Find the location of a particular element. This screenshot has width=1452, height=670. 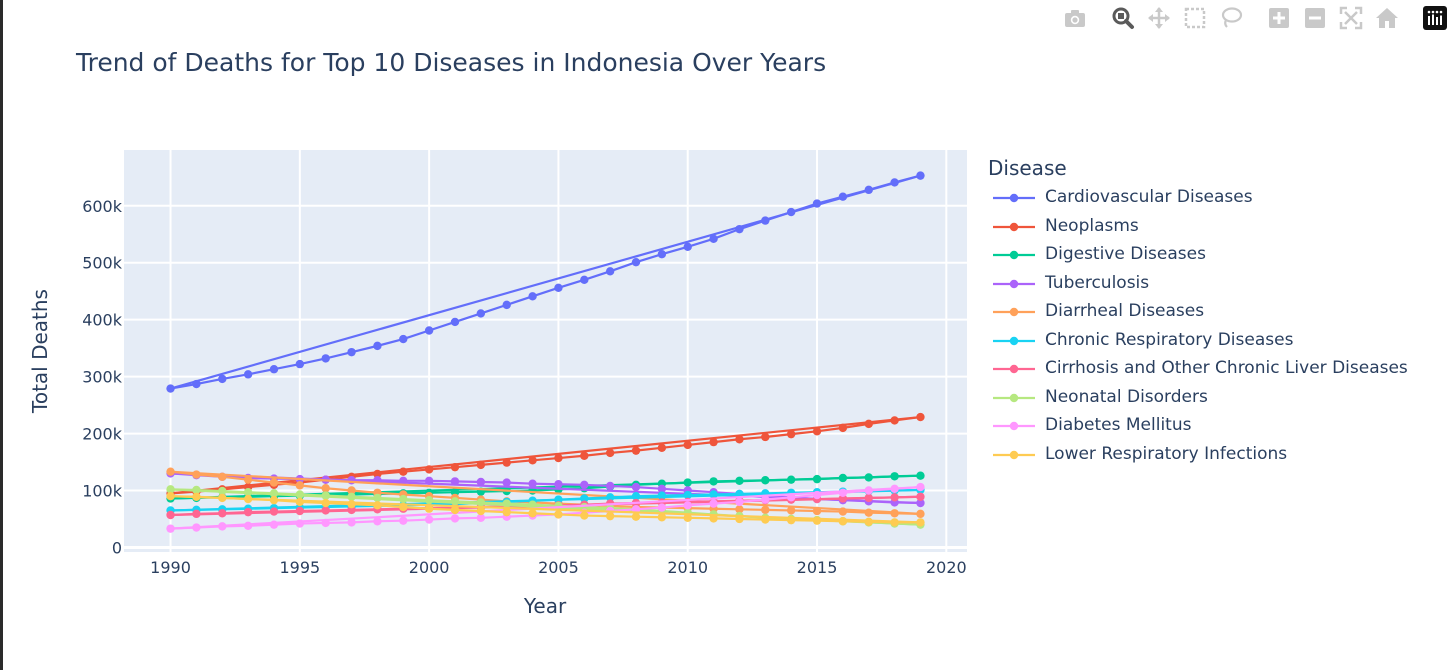

legend-item: Diabetes Mellitus is located at coordinates (1218, 428).